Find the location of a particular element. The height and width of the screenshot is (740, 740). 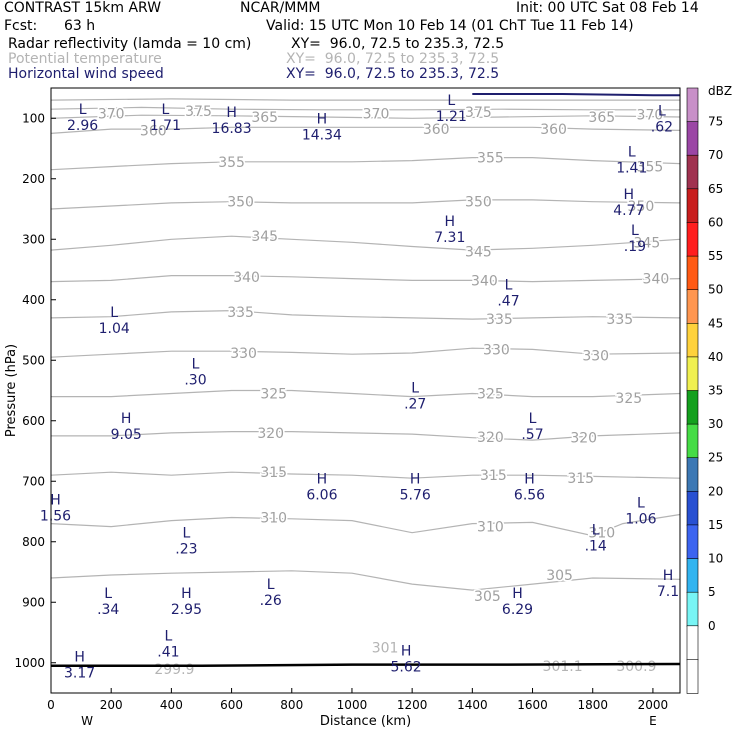

wind-extremum-value: 1.56 is located at coordinates (55, 516).